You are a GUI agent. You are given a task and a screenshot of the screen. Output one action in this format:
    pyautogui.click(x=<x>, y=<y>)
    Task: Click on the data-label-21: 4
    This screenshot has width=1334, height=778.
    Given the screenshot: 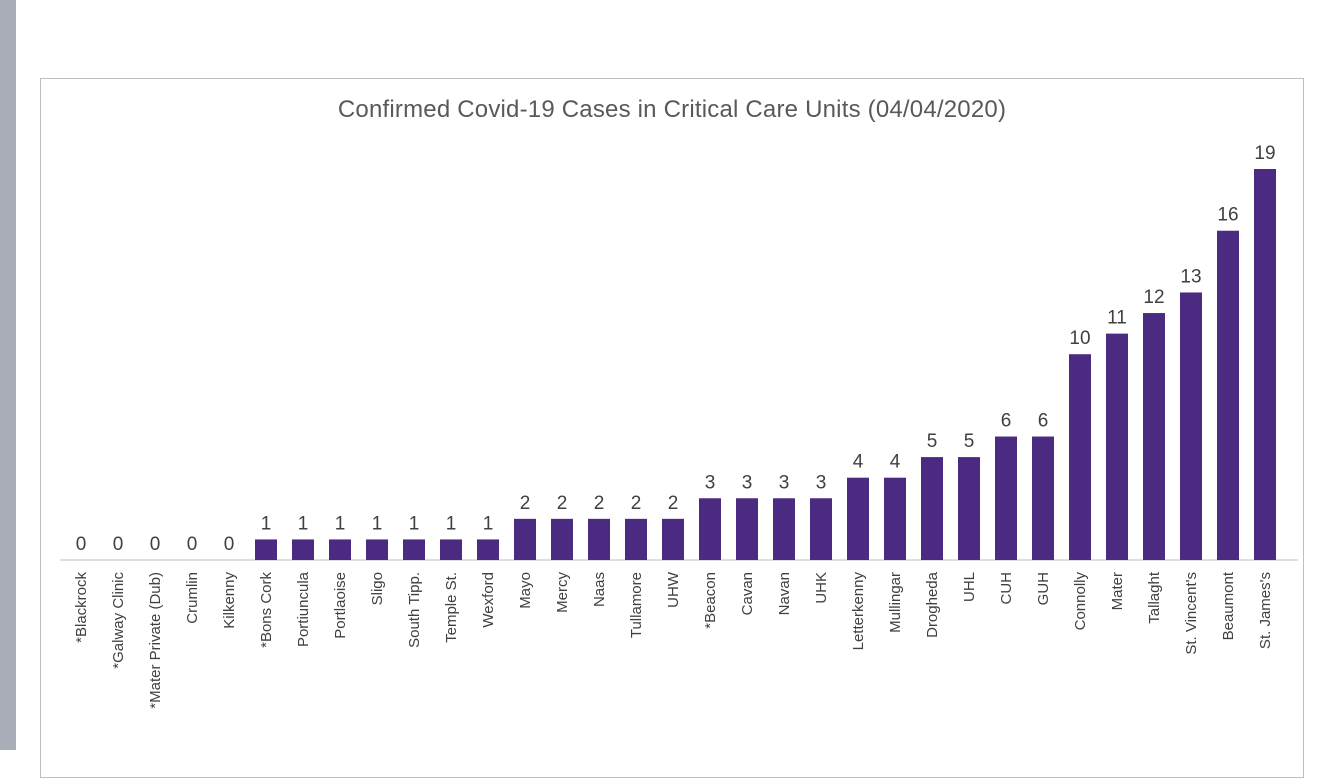 What is the action you would take?
    pyautogui.click(x=858, y=462)
    